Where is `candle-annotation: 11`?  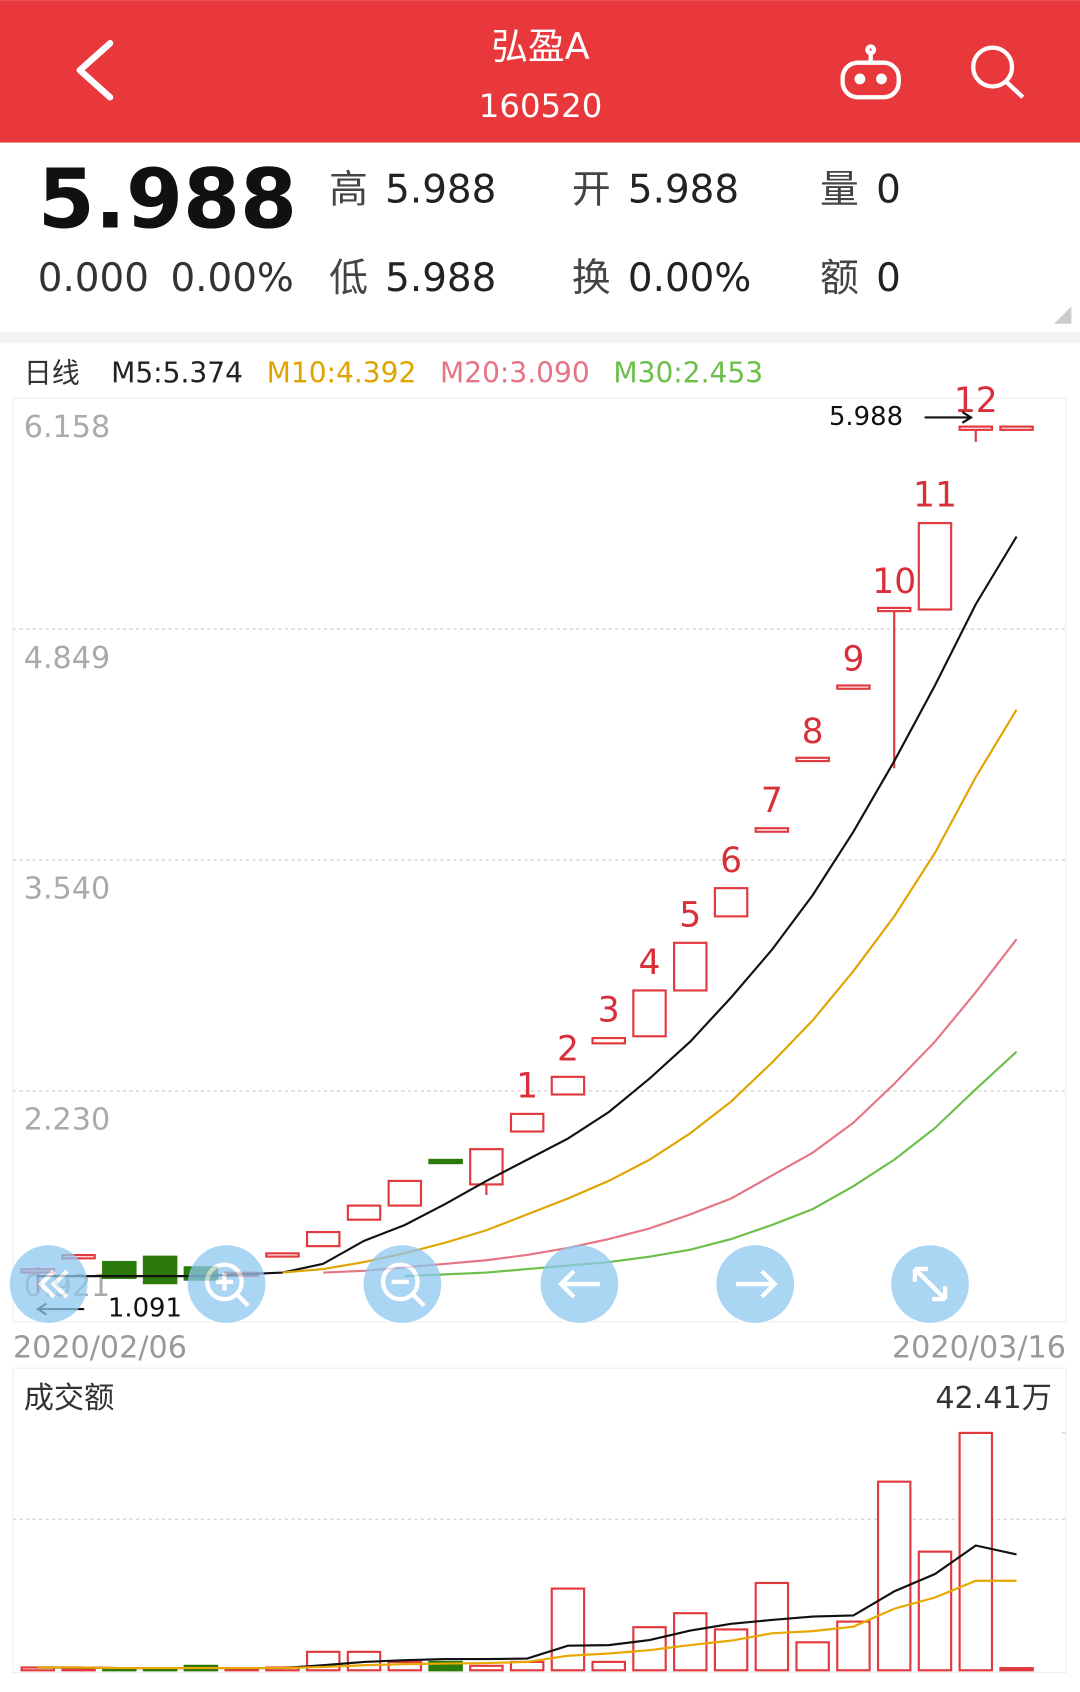
candle-annotation: 11 is located at coordinates (935, 496).